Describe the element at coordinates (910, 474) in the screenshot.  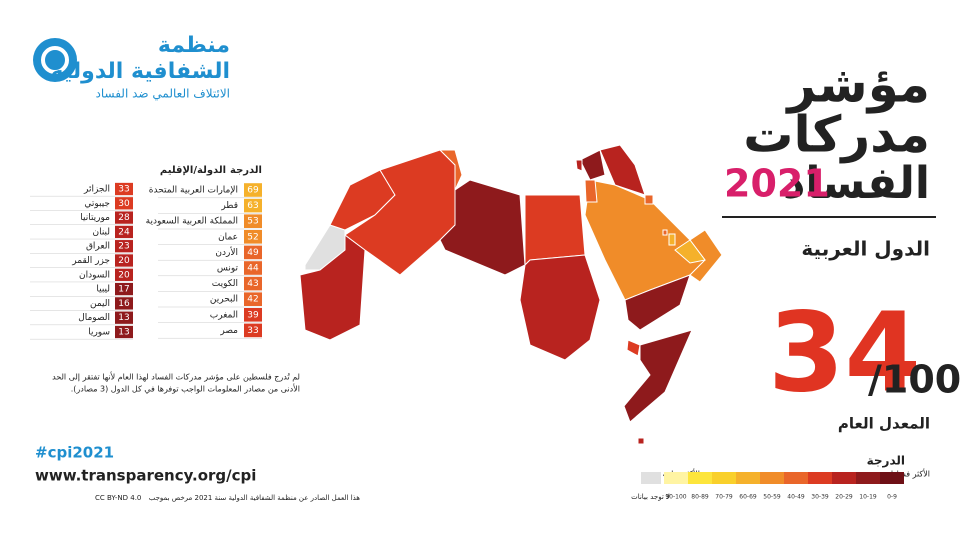
I see `legend-label: الأكثر فسادا` at that location.